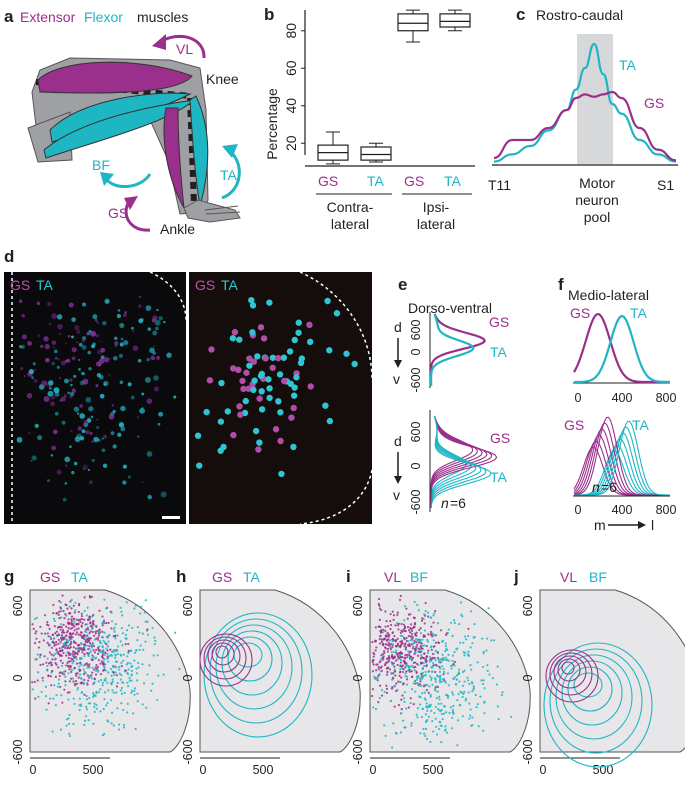  Describe the element at coordinates (394, 87) in the screenshot. I see `boxplots-b` at that location.